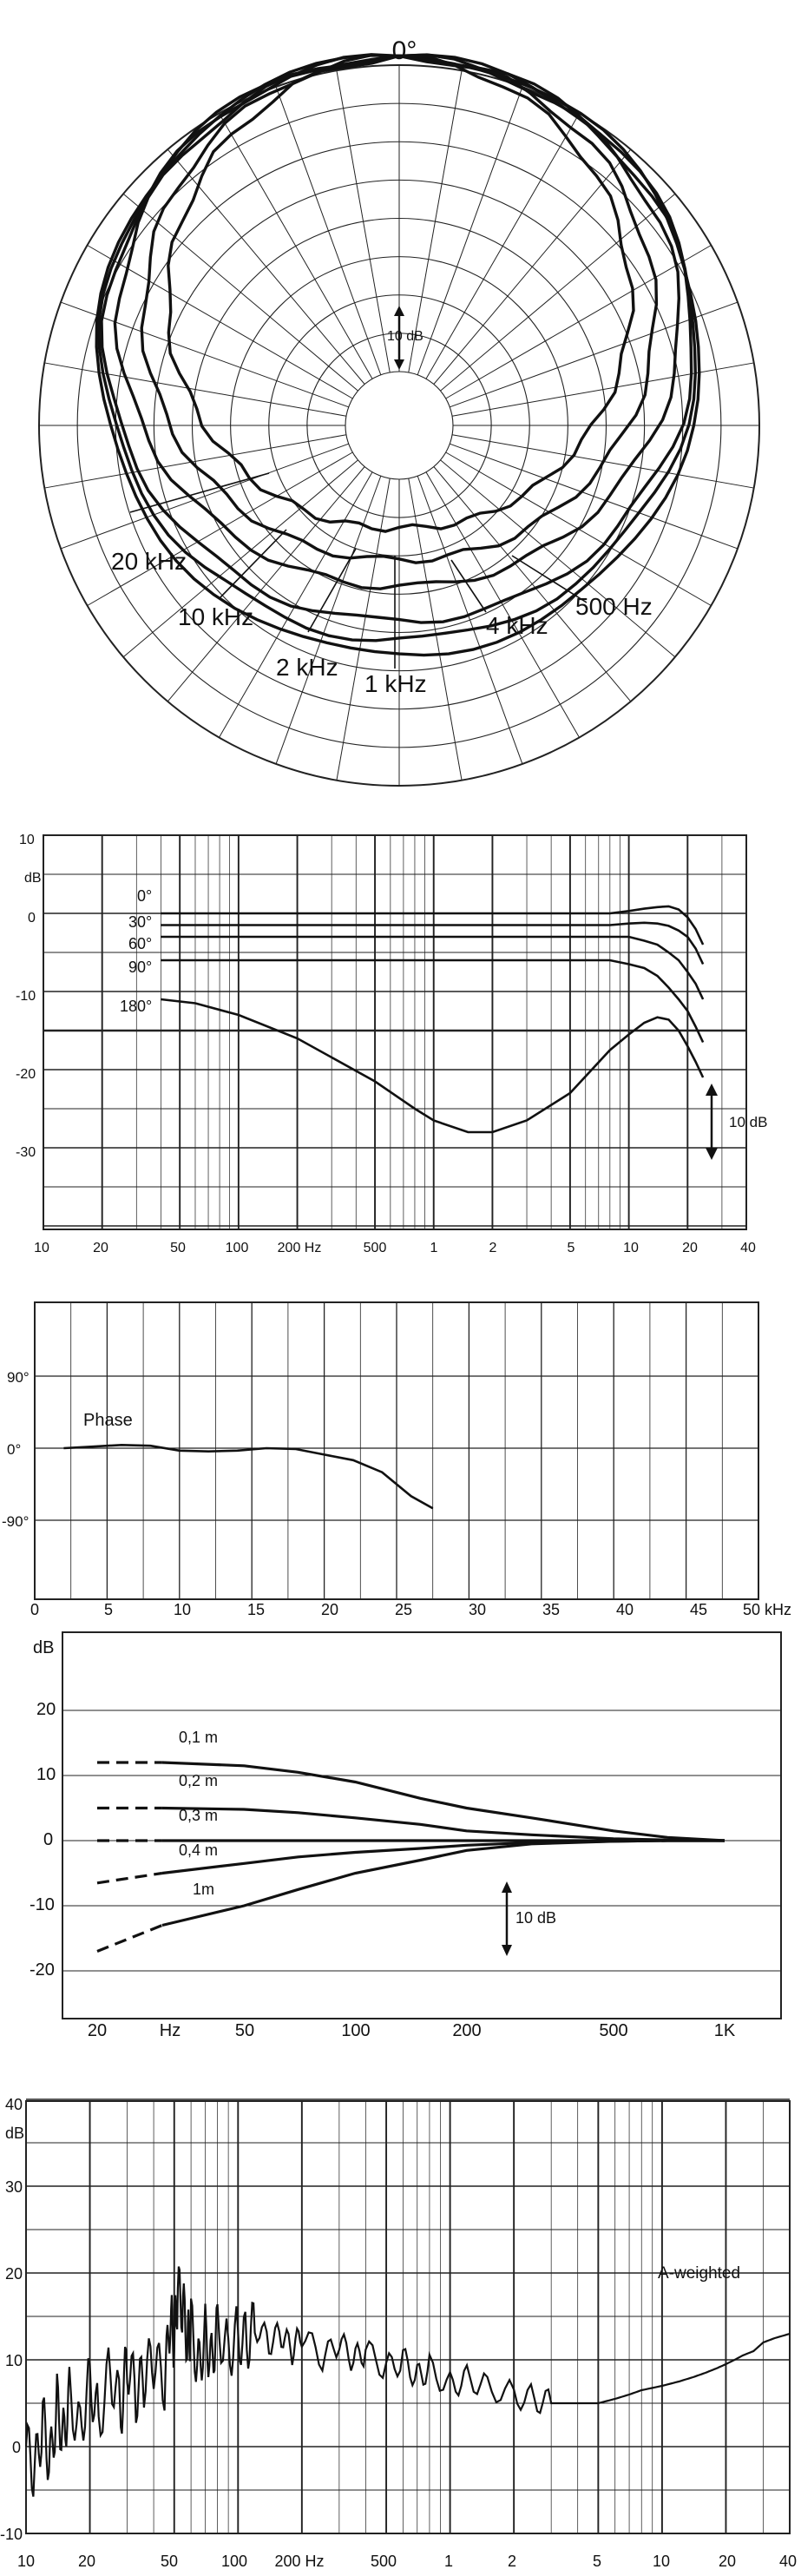 This screenshot has width=801, height=2576. Describe the element at coordinates (256, 1609) in the screenshot. I see `phase-x-tick: 15` at that location.